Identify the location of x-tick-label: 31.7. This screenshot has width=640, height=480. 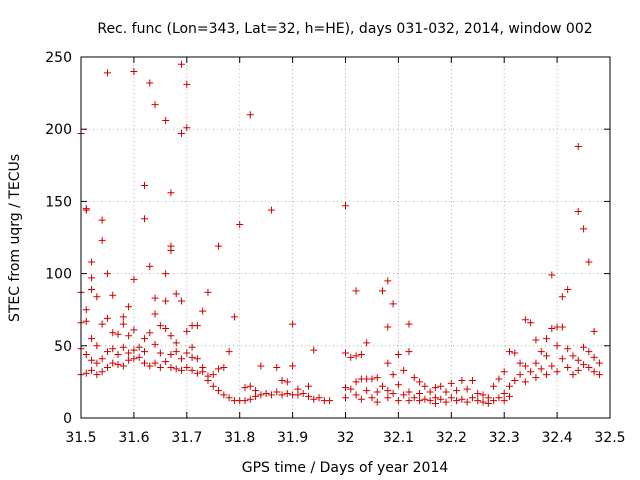
(186, 438).